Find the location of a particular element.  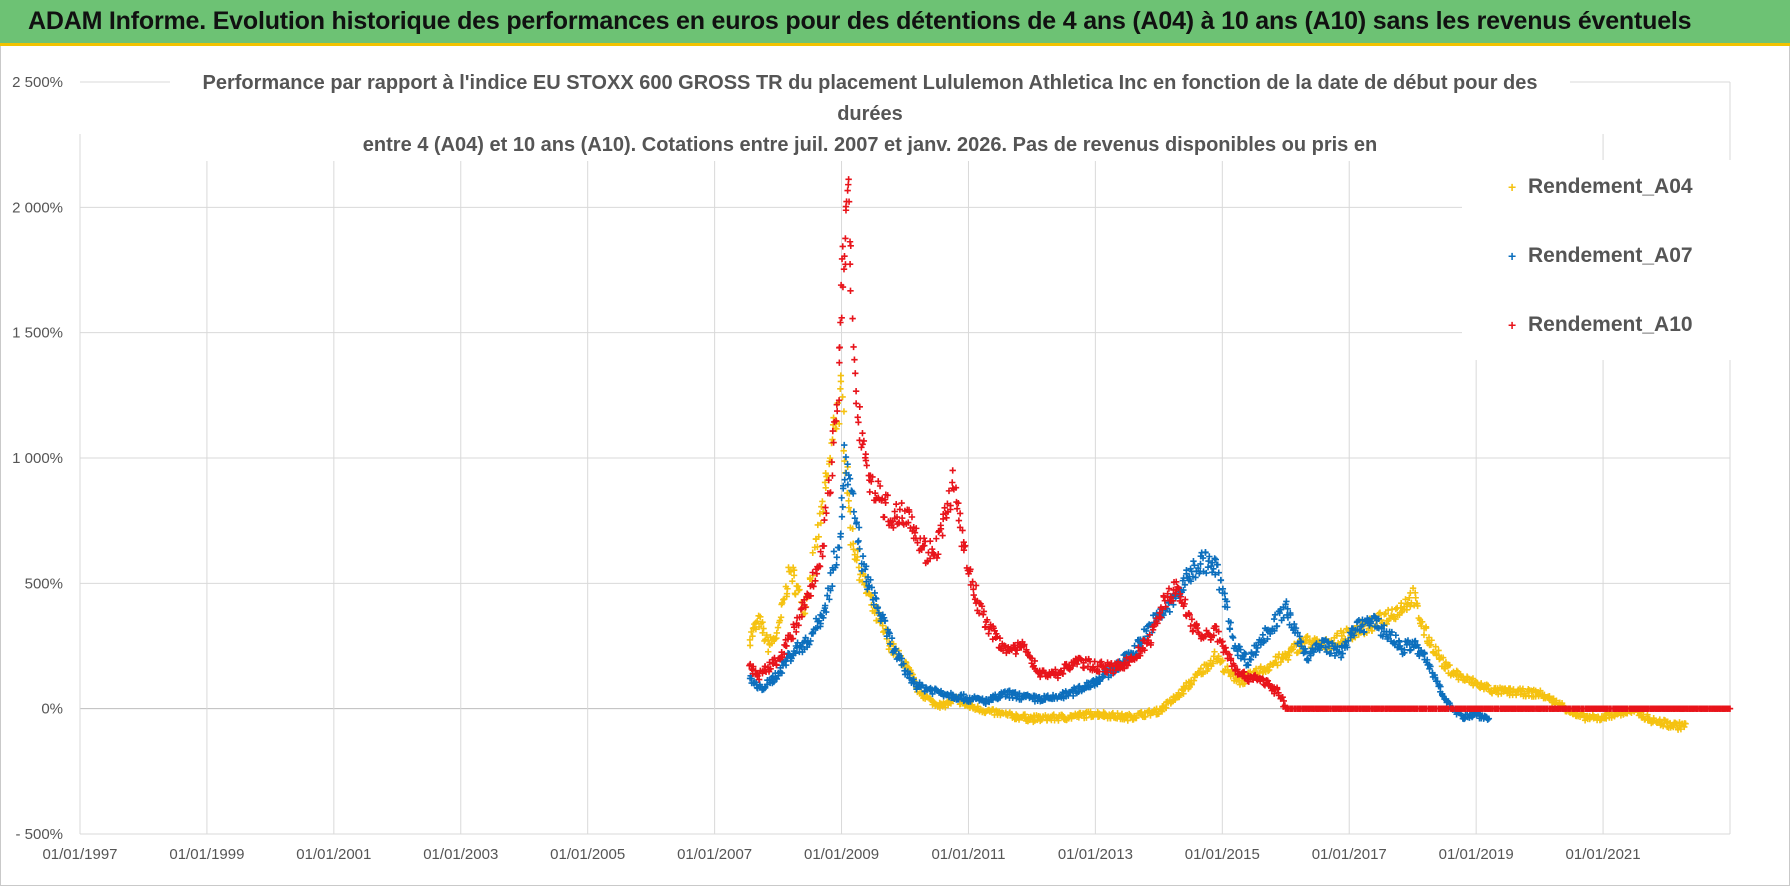

y-tick-label: 1 000% is located at coordinates (37, 458).